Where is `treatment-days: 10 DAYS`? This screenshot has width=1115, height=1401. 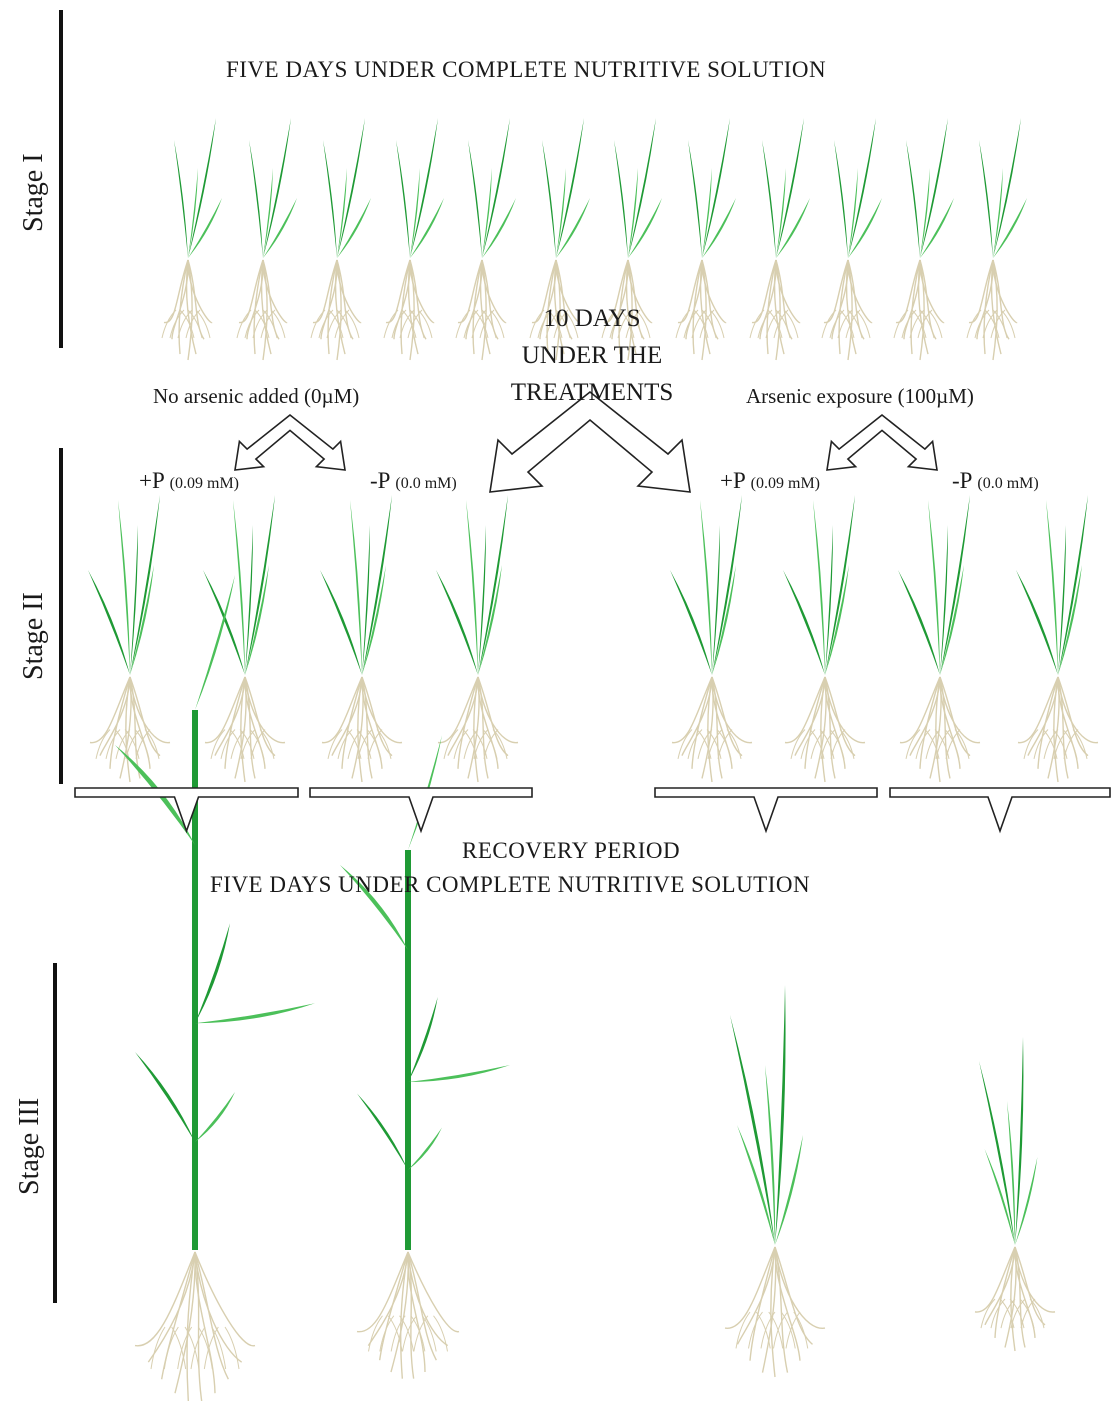
treatment-days: 10 DAYS is located at coordinates (592, 318).